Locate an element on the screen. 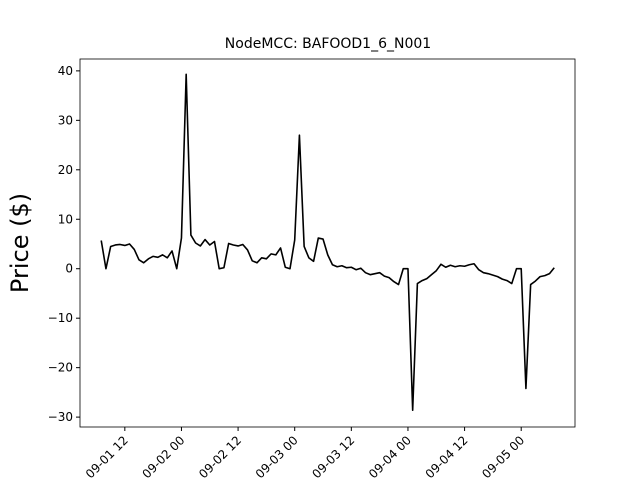 The image size is (640, 480). y-tick-label: −30 is located at coordinates (60, 417).